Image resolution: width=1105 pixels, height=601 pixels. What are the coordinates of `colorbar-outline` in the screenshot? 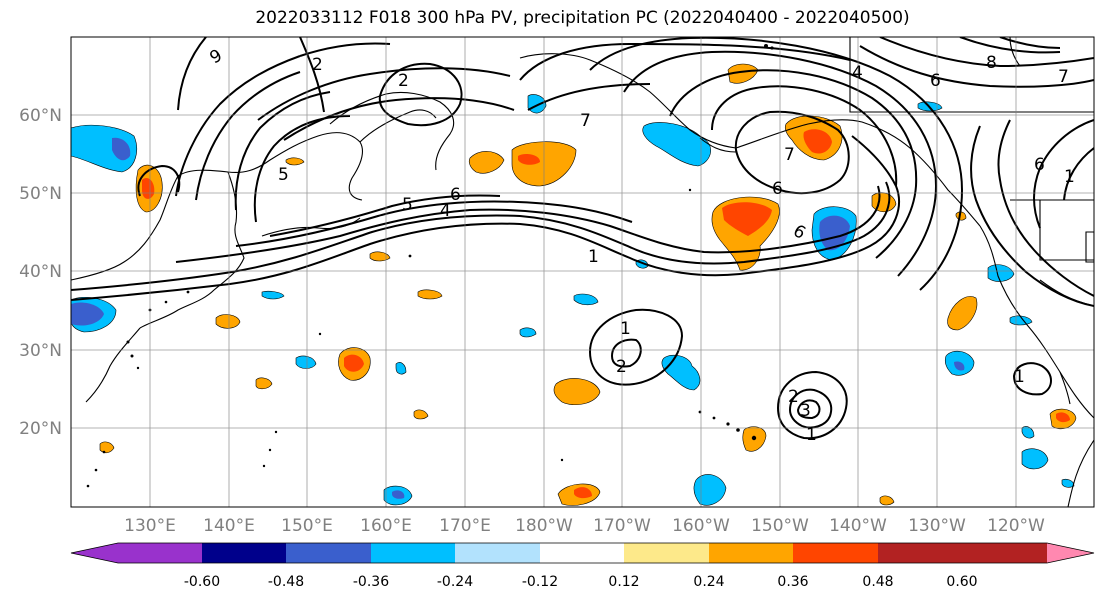 It's located at (582, 553).